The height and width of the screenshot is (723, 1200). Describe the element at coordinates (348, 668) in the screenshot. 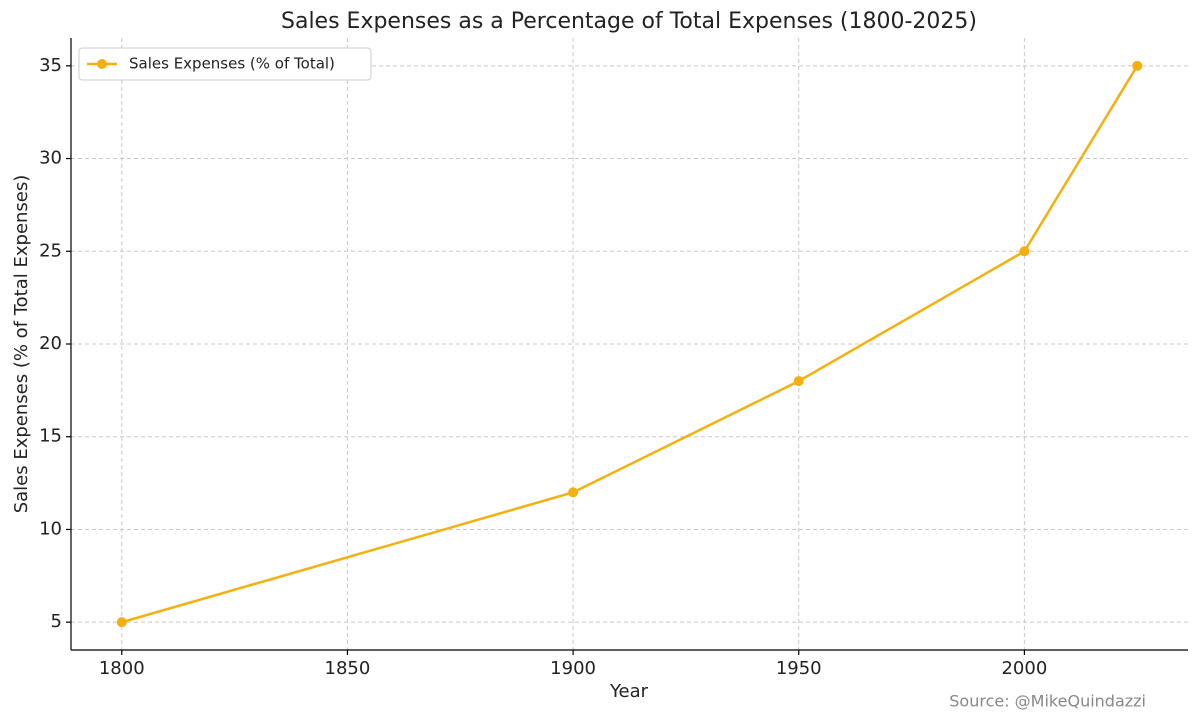

I see `x-tick-label: 1850` at that location.